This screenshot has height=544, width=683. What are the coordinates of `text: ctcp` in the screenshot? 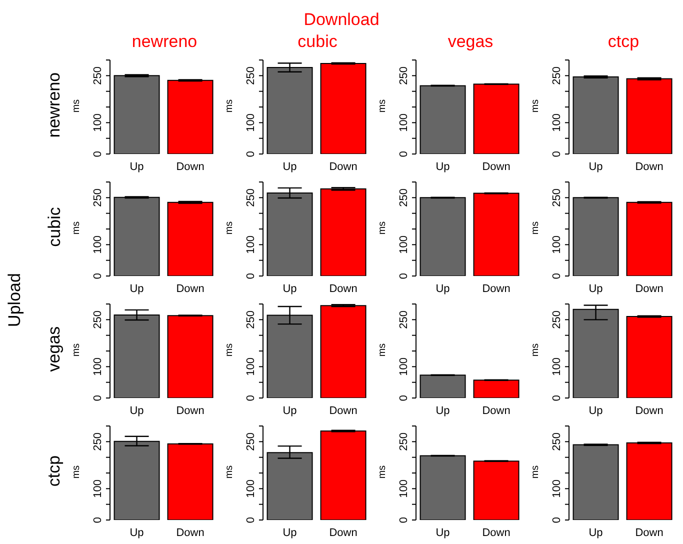 It's located at (55, 471).